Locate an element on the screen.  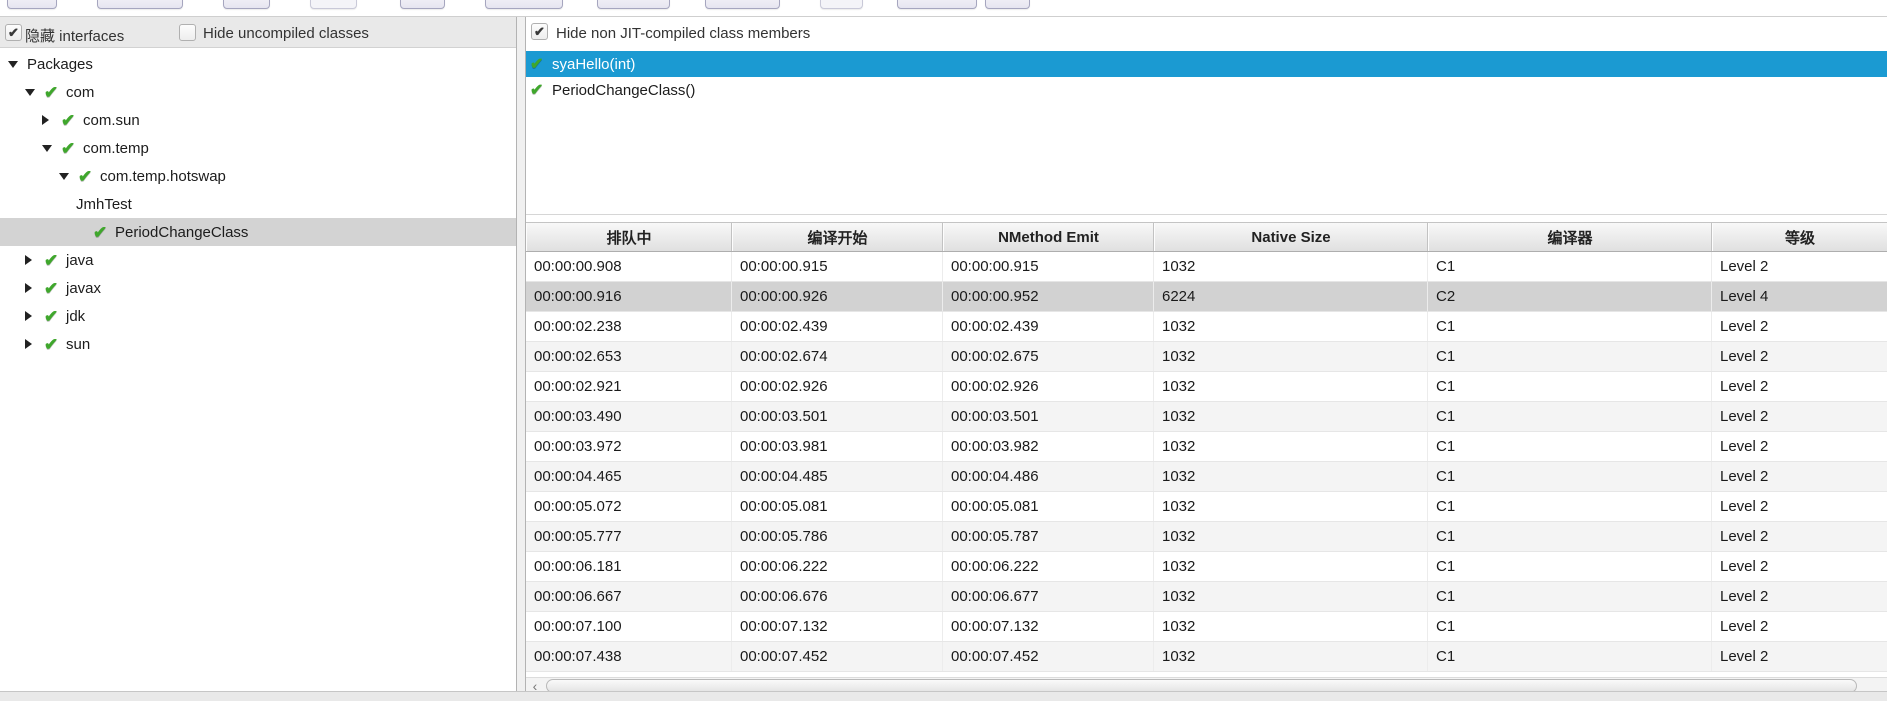
tree-item-javax: ✔ javax is located at coordinates (258, 288).